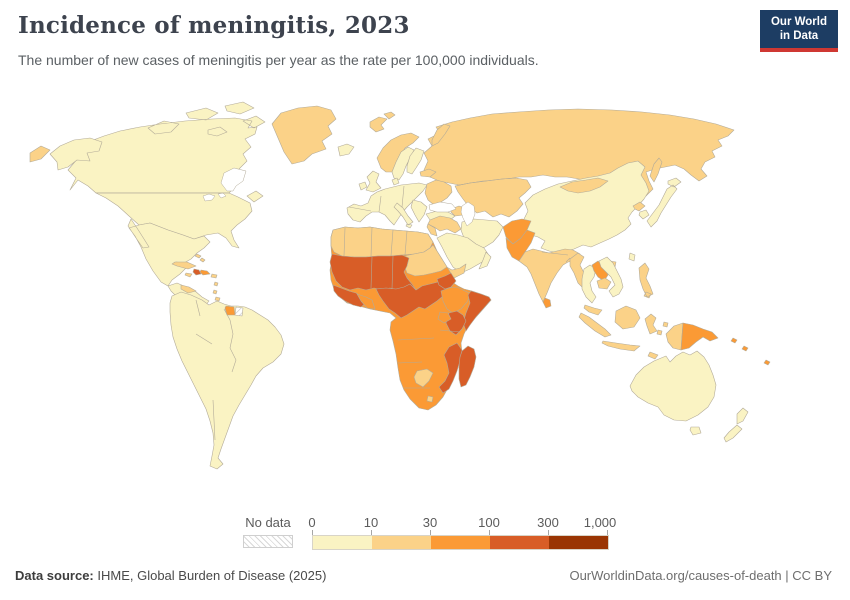 This screenshot has width=850, height=600. I want to click on country-tasmania, so click(695, 431).